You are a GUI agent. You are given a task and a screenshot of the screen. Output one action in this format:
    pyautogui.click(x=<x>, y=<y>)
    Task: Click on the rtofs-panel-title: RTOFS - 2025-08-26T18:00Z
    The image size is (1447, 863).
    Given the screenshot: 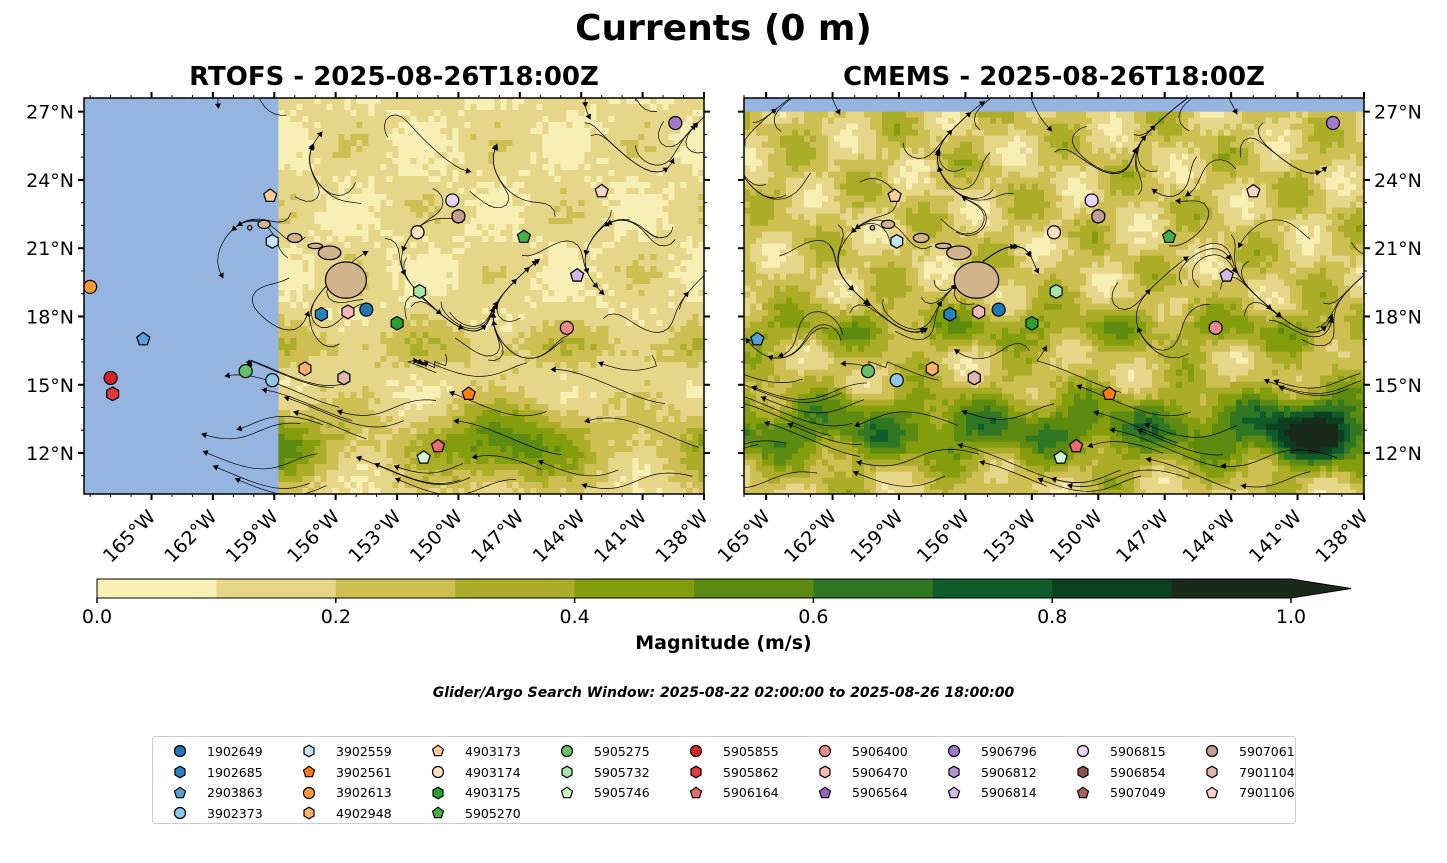 What is the action you would take?
    pyautogui.click(x=394, y=77)
    